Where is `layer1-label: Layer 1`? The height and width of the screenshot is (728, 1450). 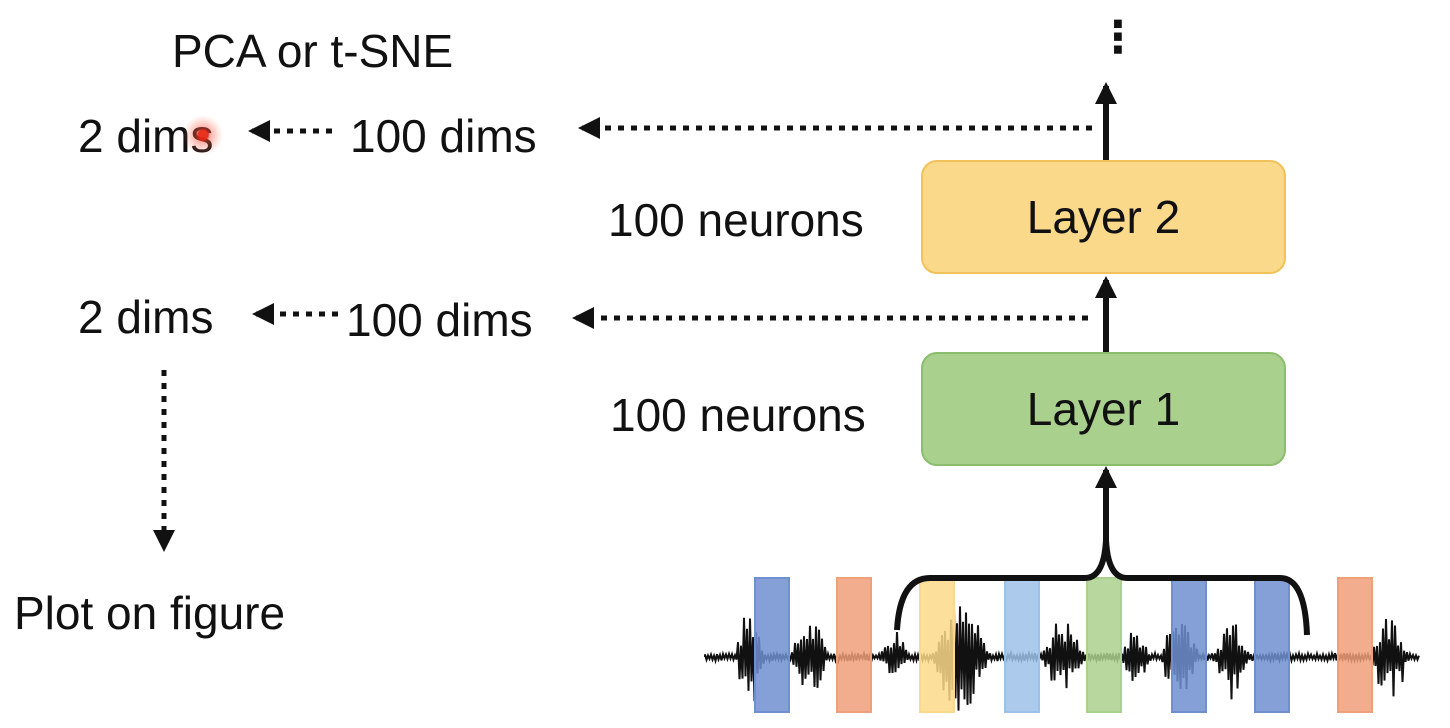 layer1-label: Layer 1 is located at coordinates (1103, 409).